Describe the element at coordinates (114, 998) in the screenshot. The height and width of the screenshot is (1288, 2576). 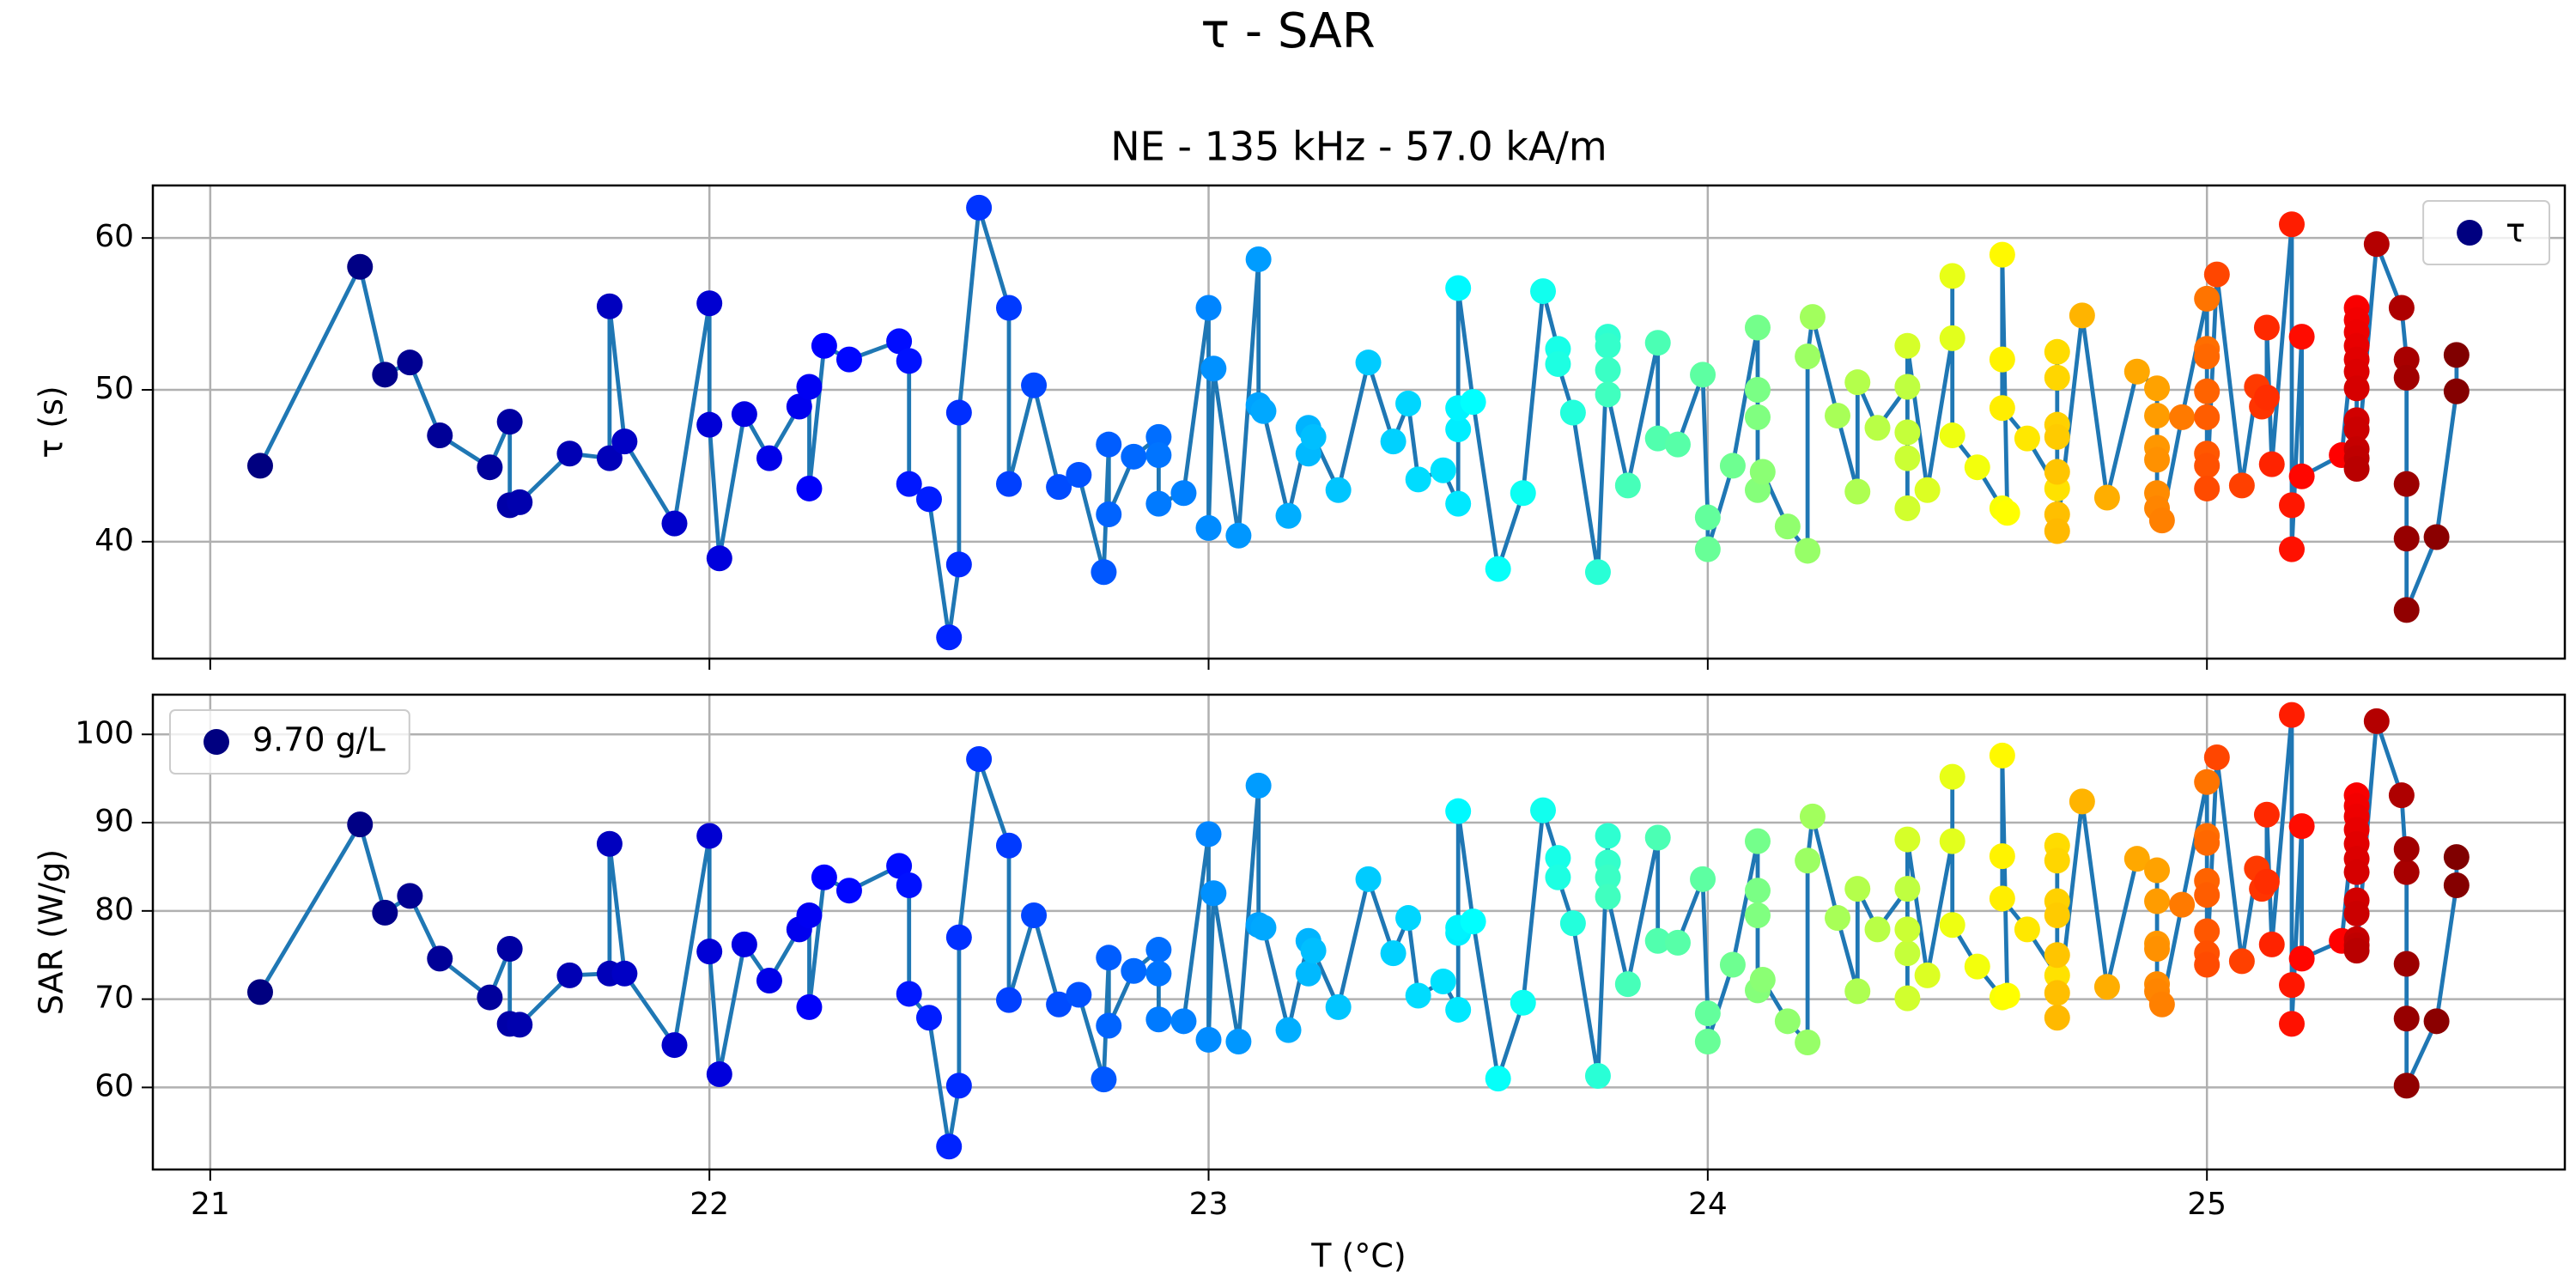
I see `y-tick-label: 70` at that location.